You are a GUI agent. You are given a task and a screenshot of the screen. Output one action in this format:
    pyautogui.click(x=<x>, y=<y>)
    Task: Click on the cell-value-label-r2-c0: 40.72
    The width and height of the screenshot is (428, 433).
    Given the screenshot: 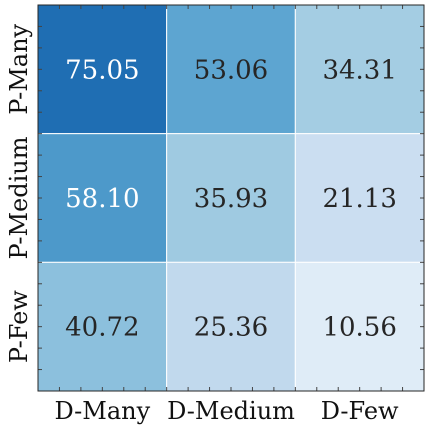 What is the action you would take?
    pyautogui.click(x=102, y=328)
    